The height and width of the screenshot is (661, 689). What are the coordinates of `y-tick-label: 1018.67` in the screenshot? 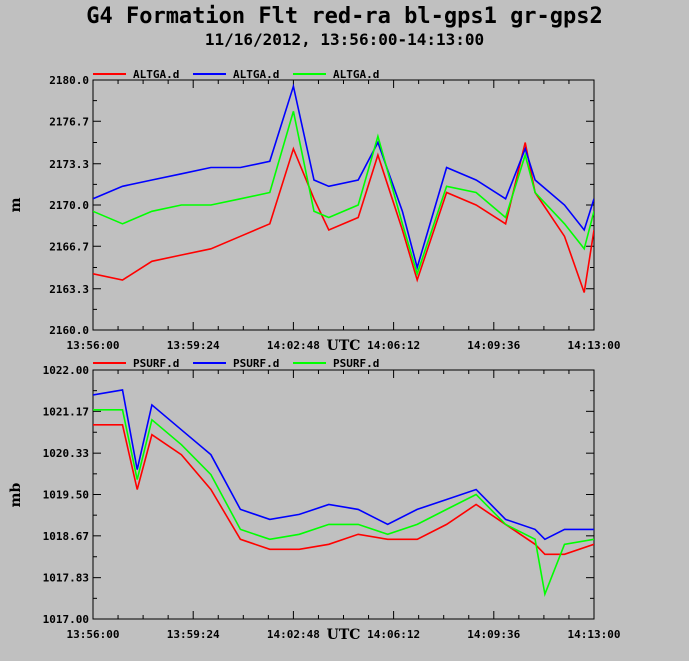 It's located at (66, 536).